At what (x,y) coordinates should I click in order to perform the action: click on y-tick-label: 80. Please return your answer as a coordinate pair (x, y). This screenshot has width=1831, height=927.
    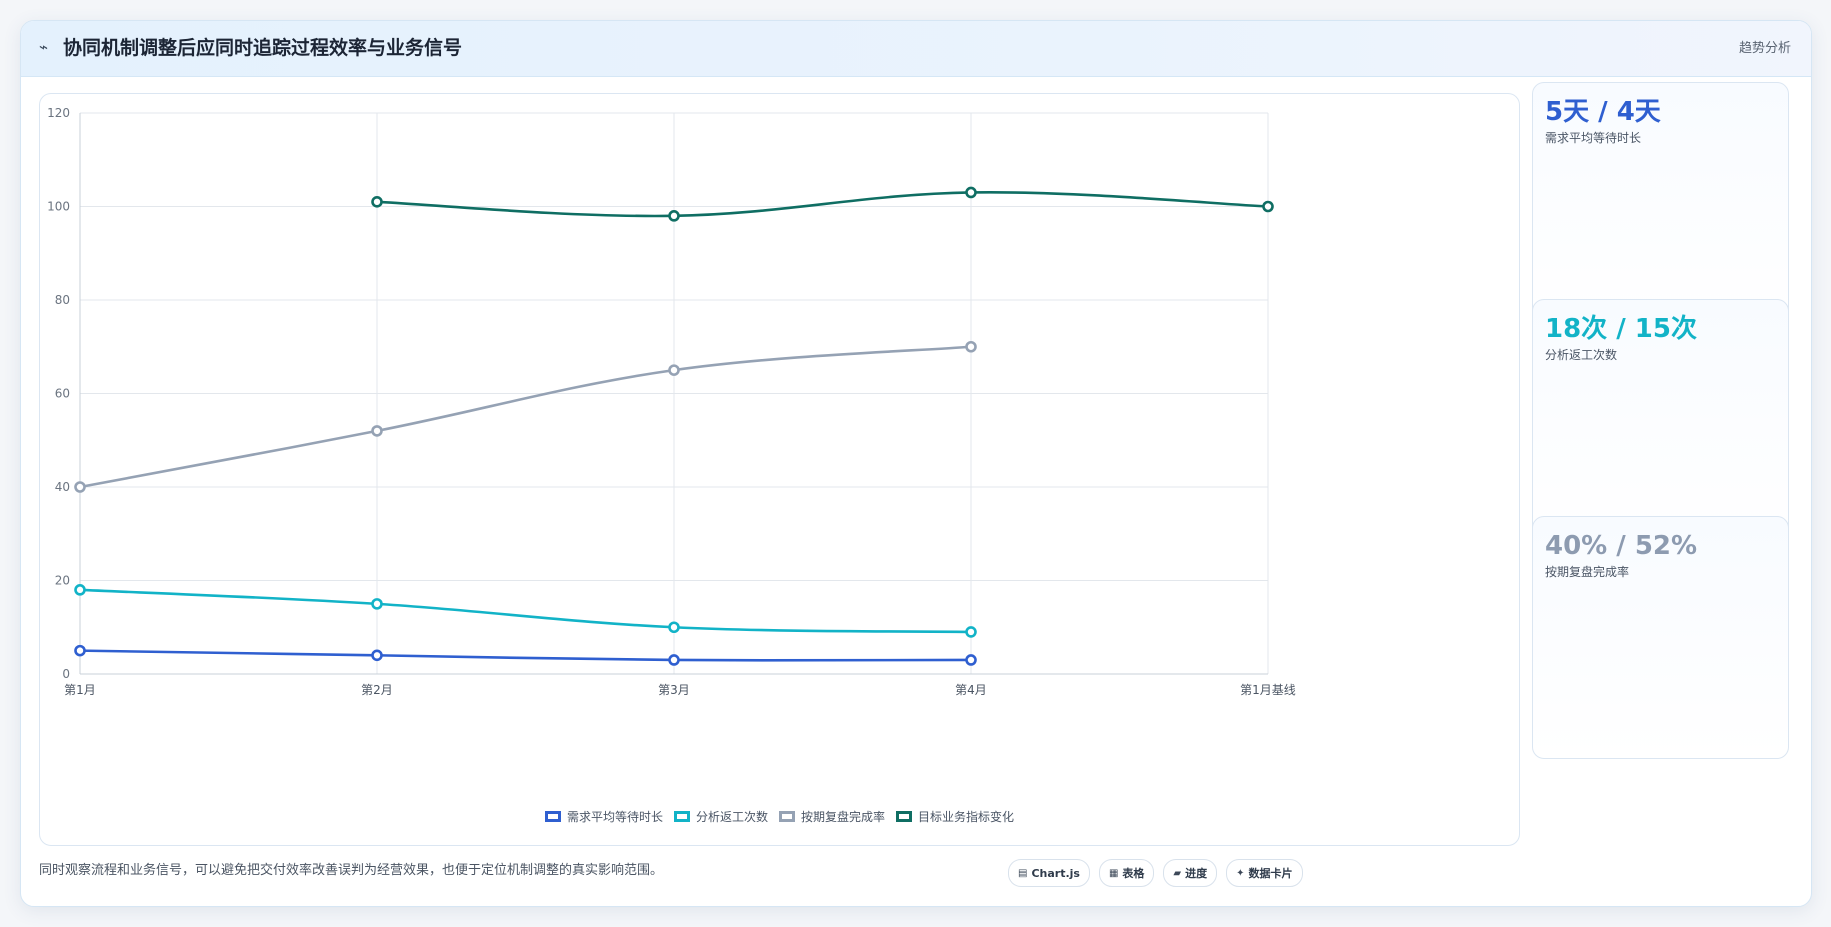
    Looking at the image, I should click on (62, 300).